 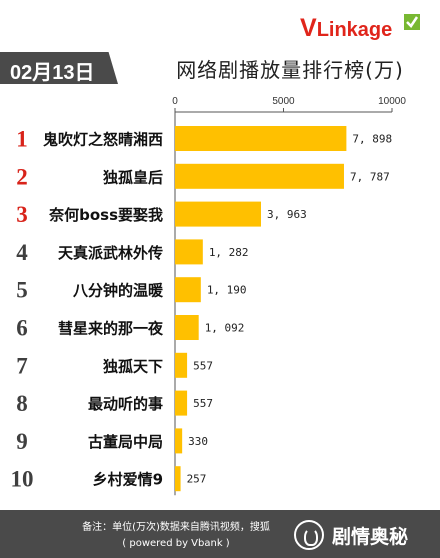 I want to click on value-label: 3, 963, so click(x=287, y=214).